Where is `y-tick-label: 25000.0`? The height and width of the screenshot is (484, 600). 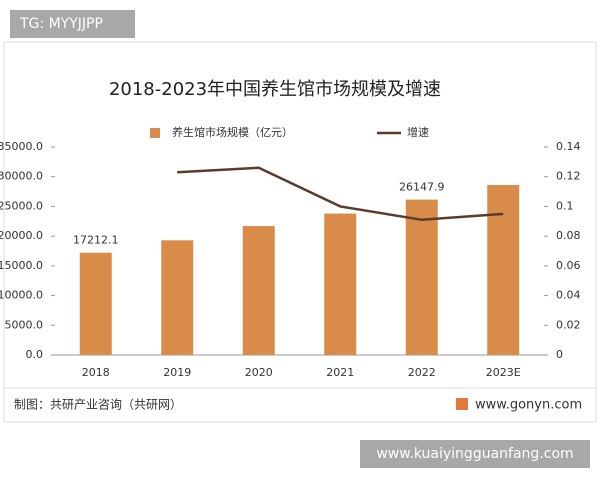 y-tick-label: 25000.0 is located at coordinates (21, 205).